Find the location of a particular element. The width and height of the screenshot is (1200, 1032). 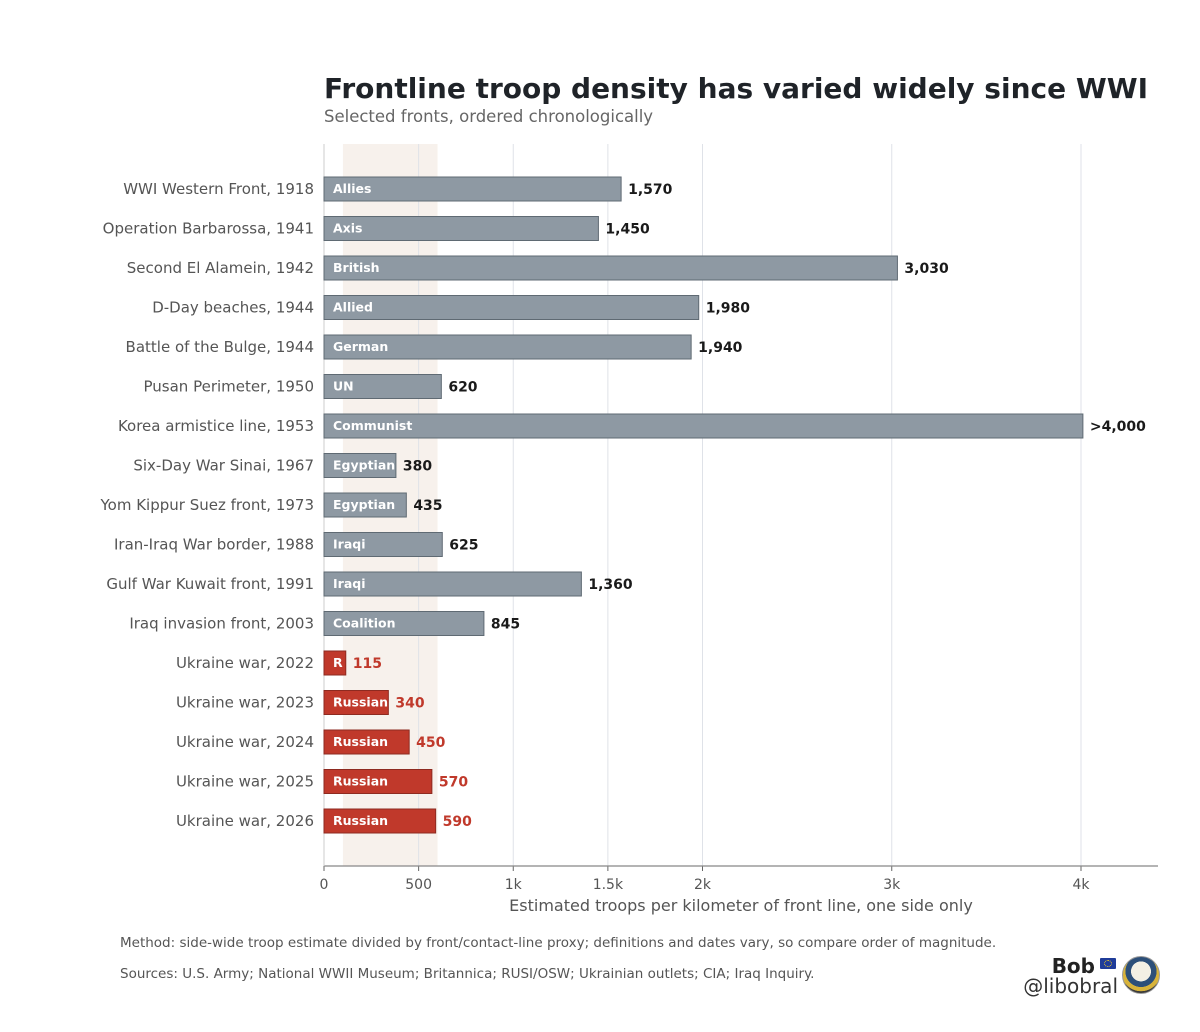

eu-flag-icon is located at coordinates (1108, 963).